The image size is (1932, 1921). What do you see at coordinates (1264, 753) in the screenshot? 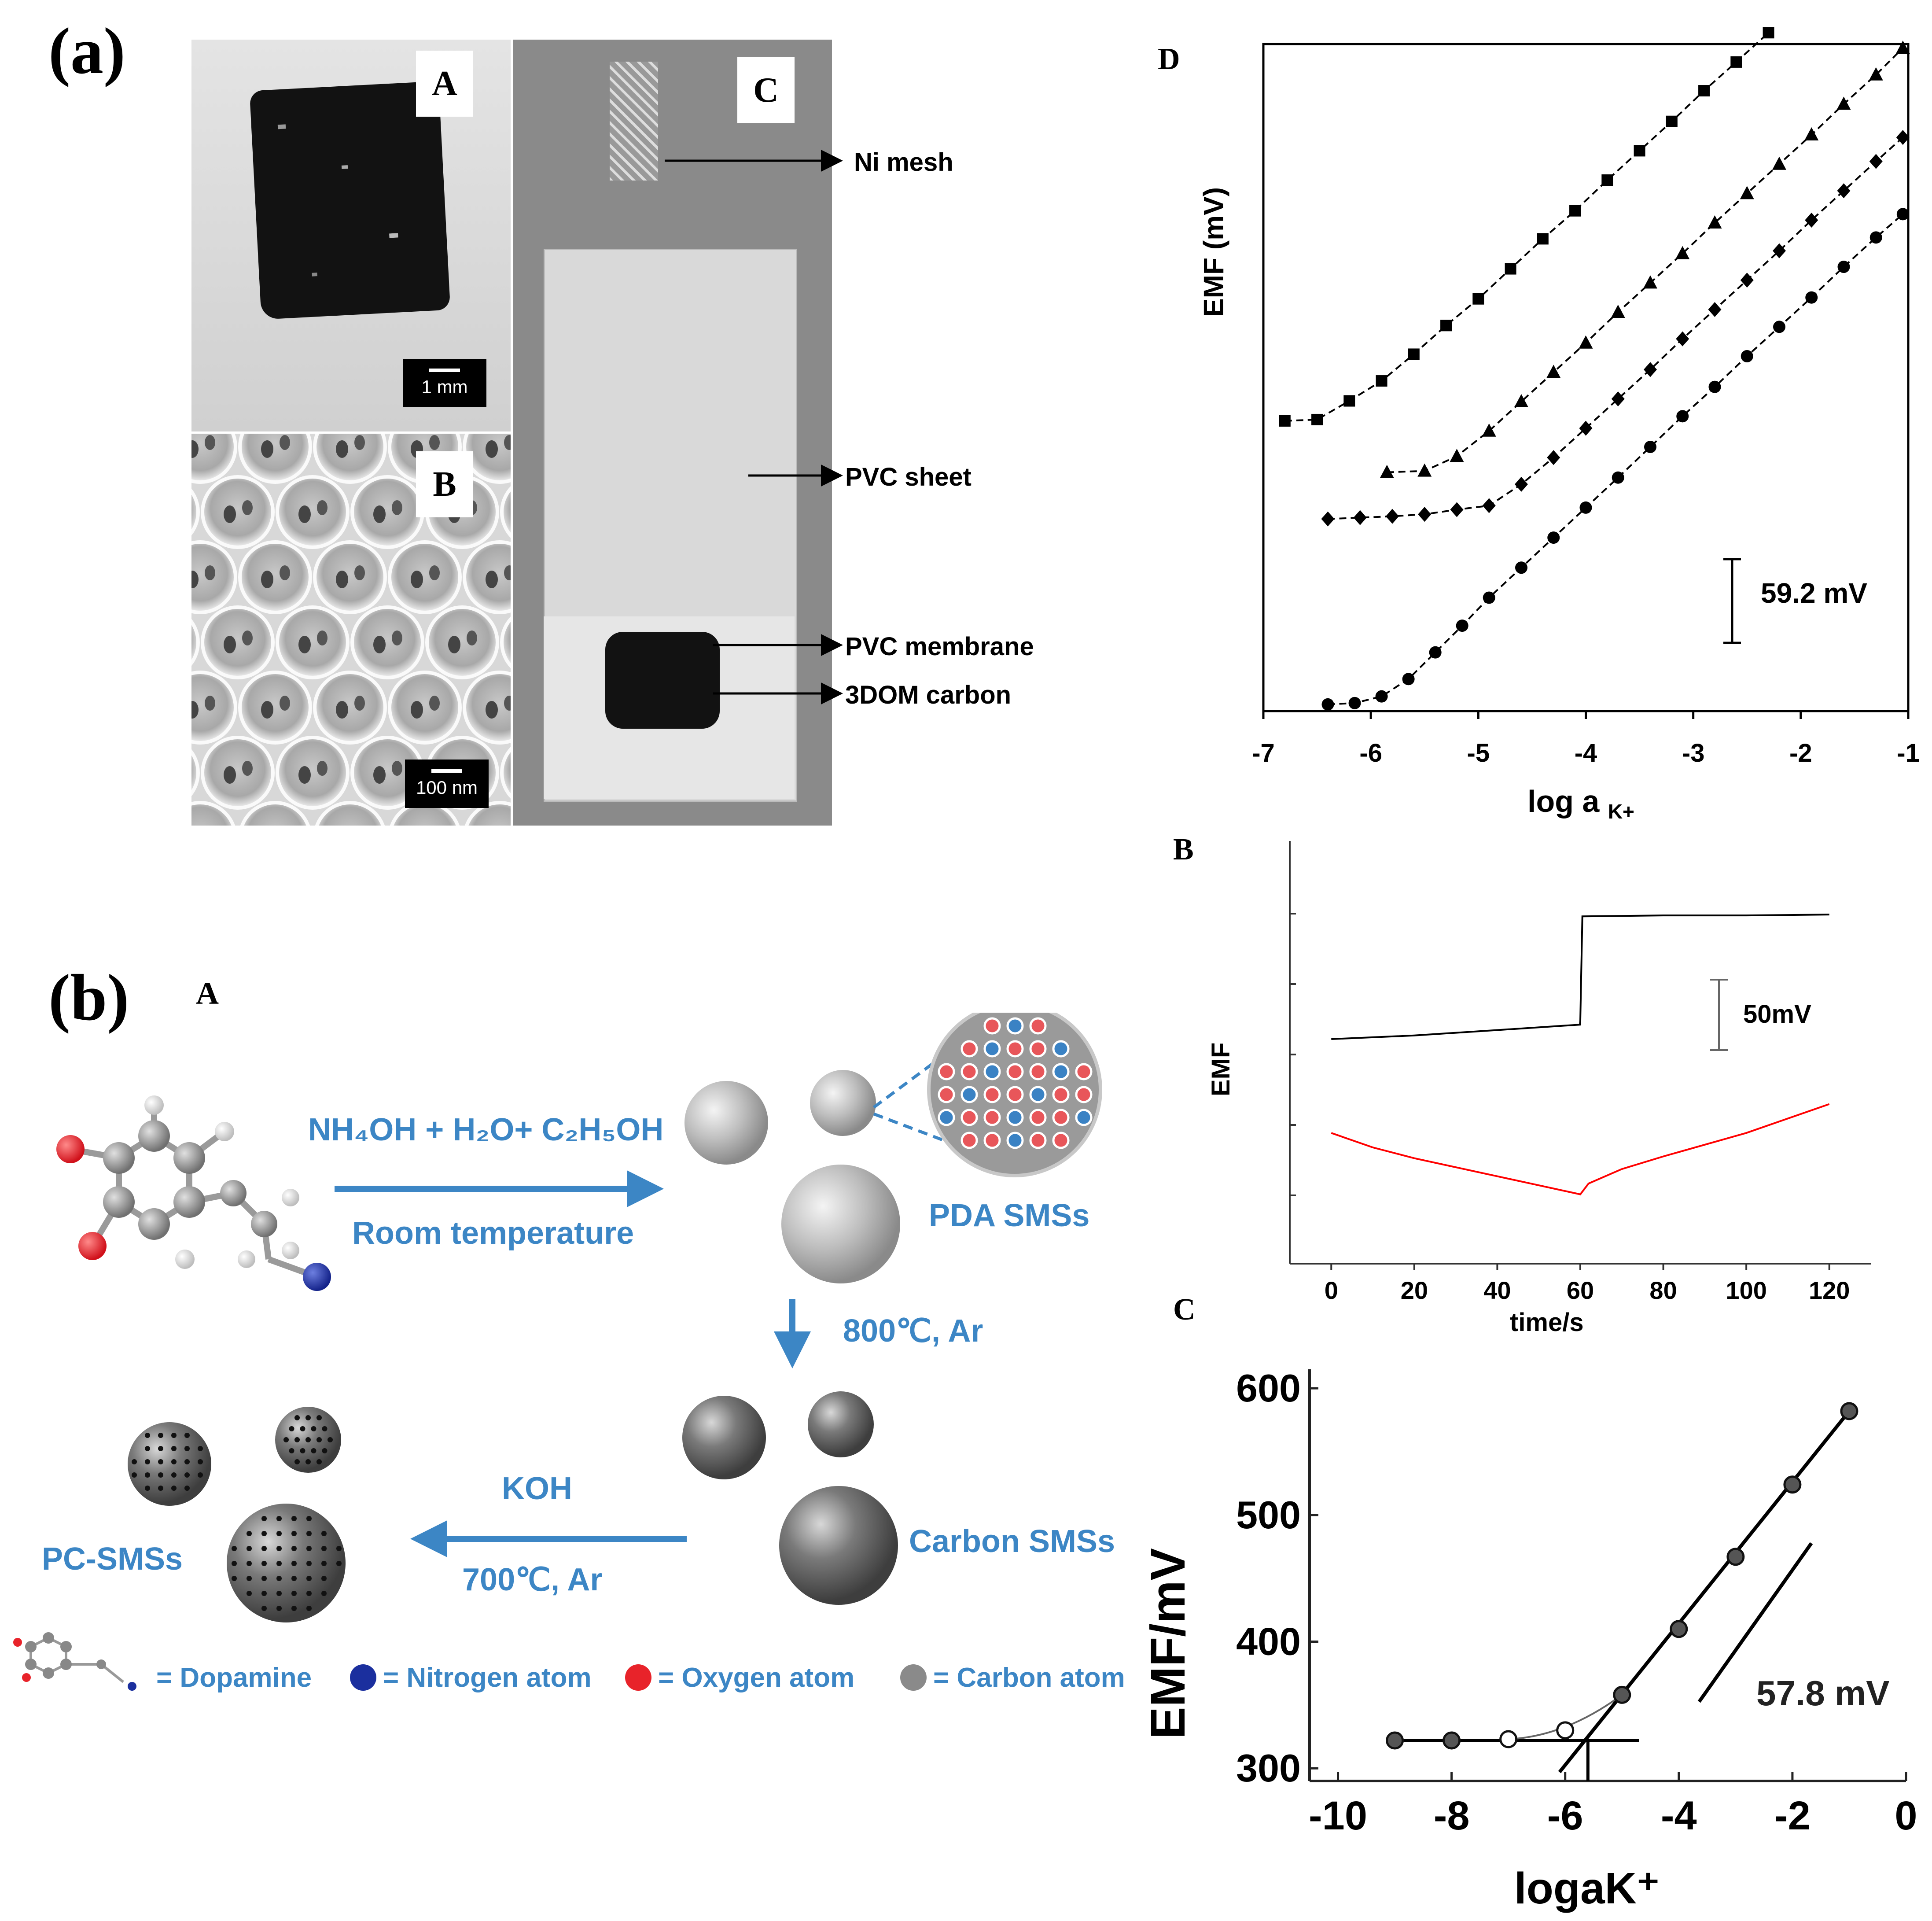
I see `chart-d-xtick-label: -7` at bounding box center [1264, 753].